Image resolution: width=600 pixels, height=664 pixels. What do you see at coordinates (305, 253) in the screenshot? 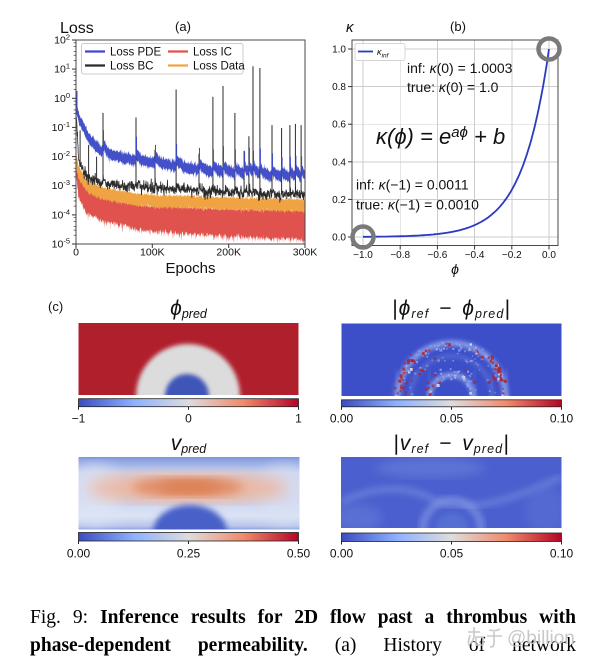
I see `svg-text: 300K` at bounding box center [305, 253].